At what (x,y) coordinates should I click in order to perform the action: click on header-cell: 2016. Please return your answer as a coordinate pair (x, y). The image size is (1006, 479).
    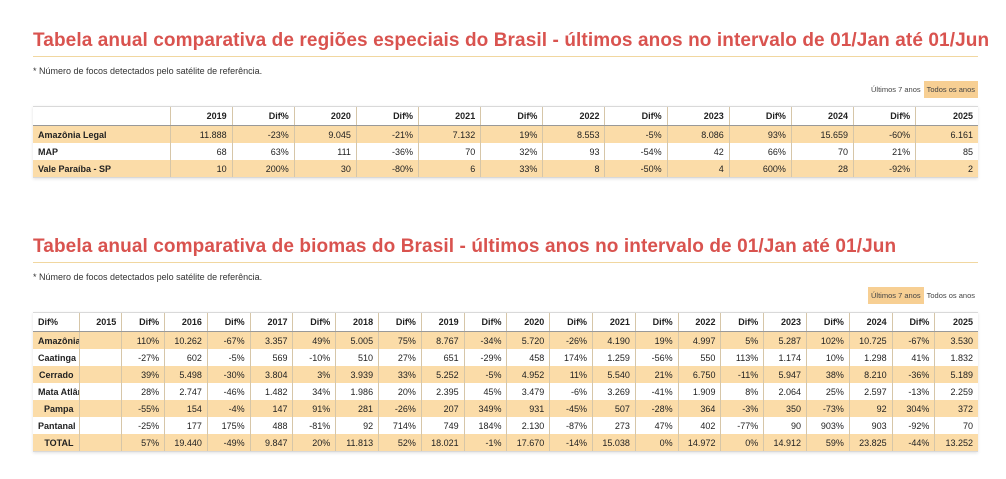
    Looking at the image, I should click on (186, 322).